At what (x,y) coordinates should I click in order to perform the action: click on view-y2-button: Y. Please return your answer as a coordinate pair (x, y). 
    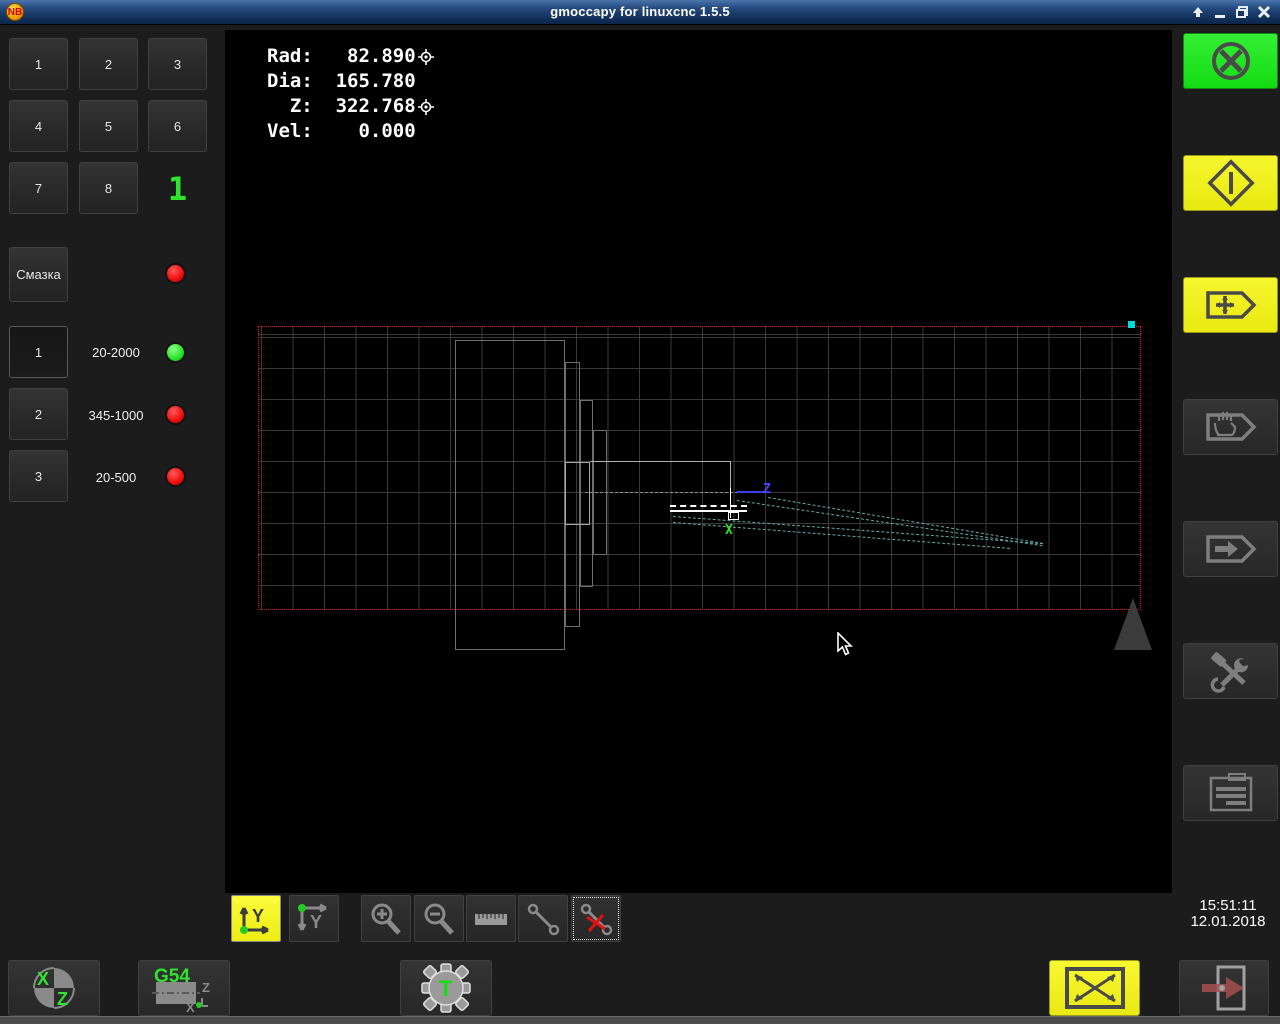
    Looking at the image, I should click on (314, 918).